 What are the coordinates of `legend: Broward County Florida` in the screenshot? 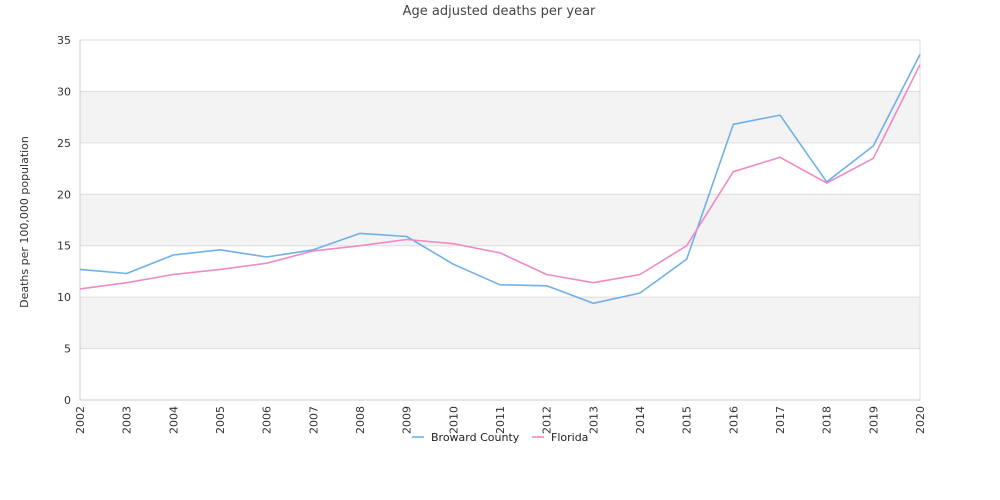 It's located at (500, 437).